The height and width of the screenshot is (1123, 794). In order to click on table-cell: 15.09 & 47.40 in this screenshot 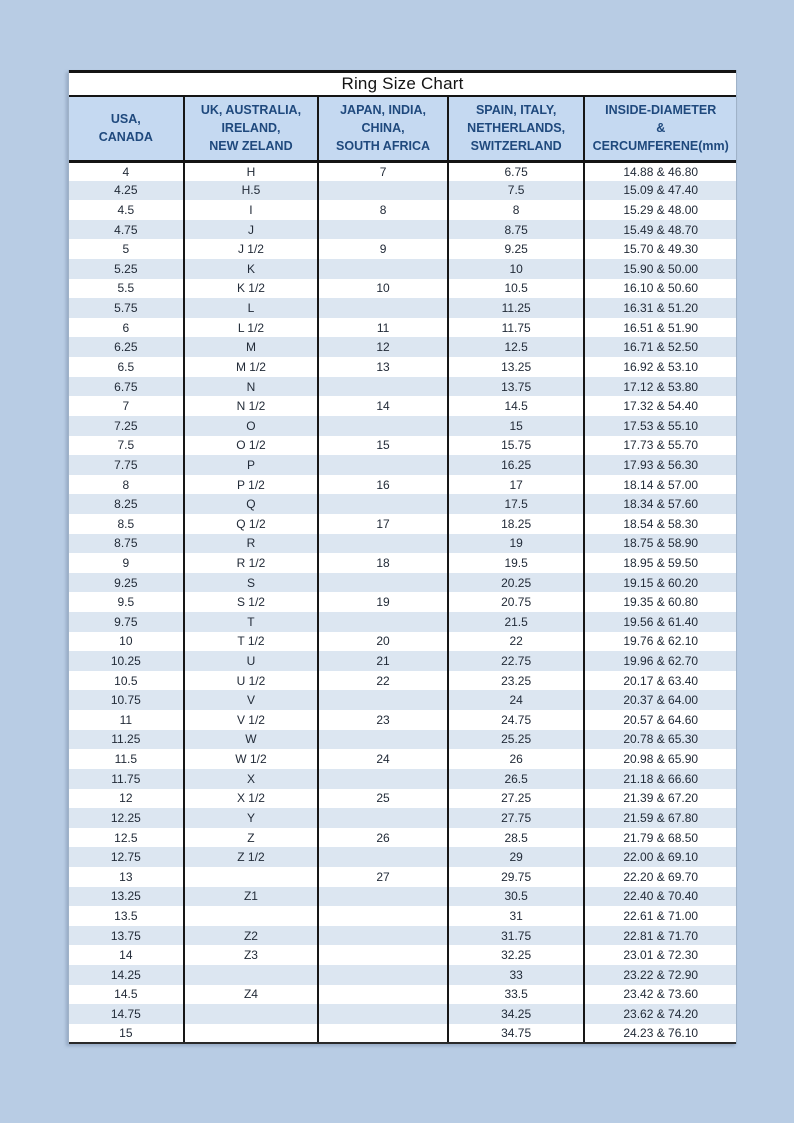, I will do `click(659, 190)`.